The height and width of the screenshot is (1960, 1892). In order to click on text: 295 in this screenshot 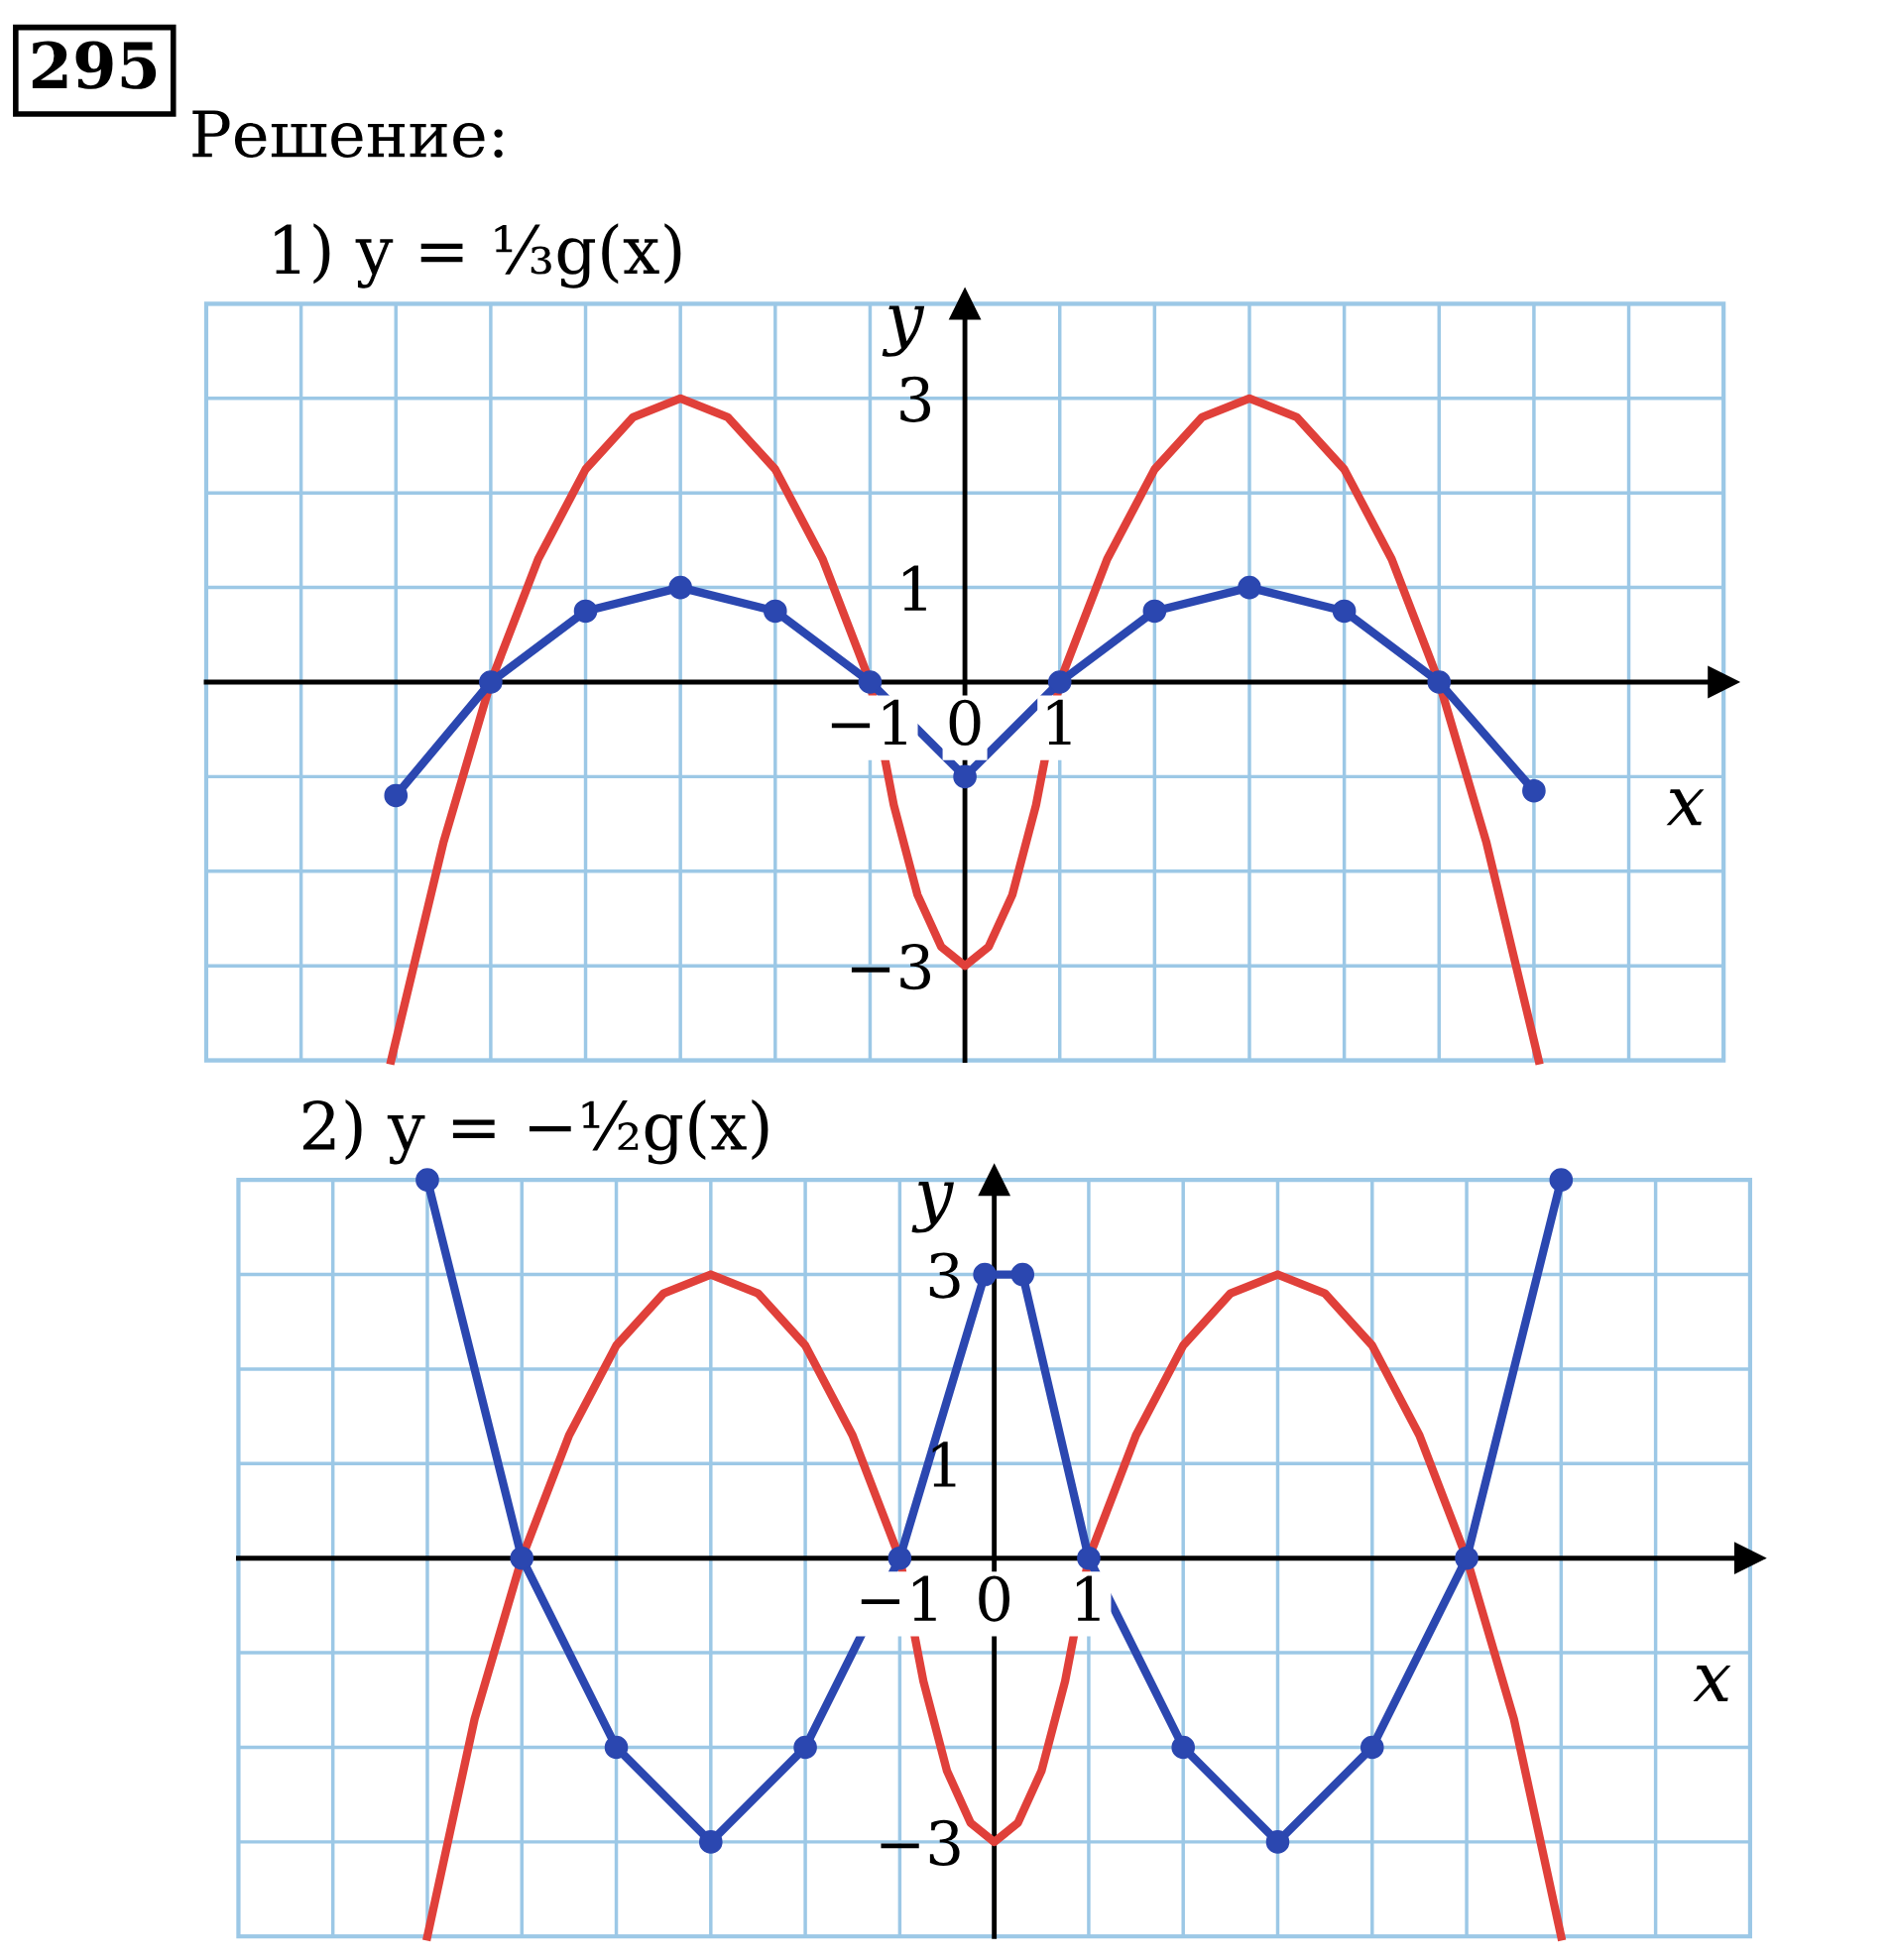, I will do `click(94, 65)`.